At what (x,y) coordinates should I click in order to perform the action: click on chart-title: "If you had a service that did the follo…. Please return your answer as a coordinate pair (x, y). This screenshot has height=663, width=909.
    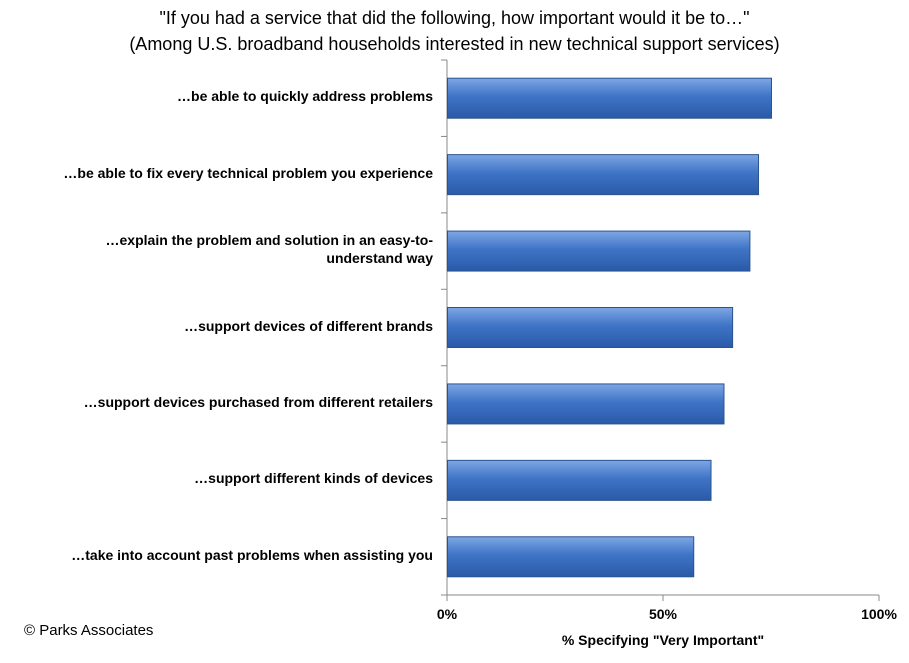
    Looking at the image, I should click on (454, 18).